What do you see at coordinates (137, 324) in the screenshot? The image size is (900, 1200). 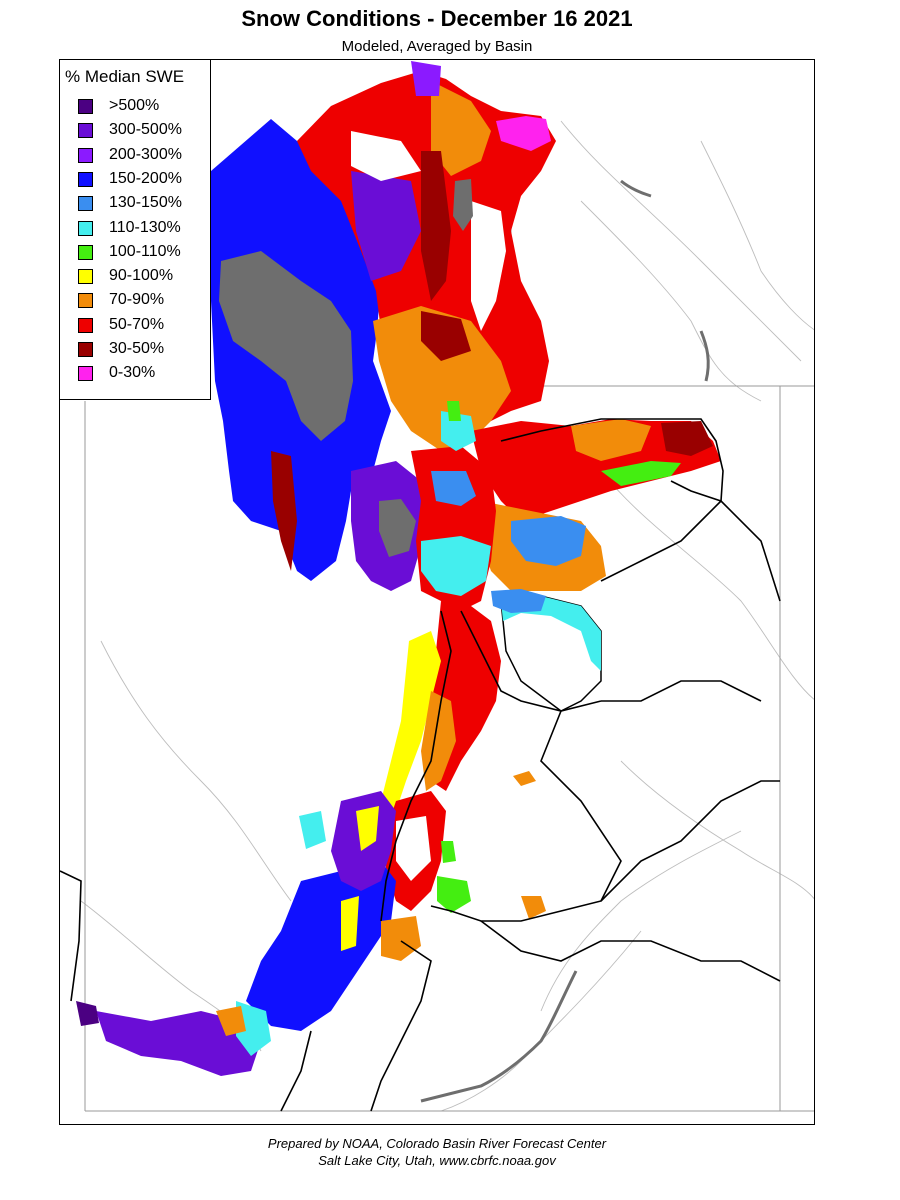 I see `legend-label: 50-70%` at bounding box center [137, 324].